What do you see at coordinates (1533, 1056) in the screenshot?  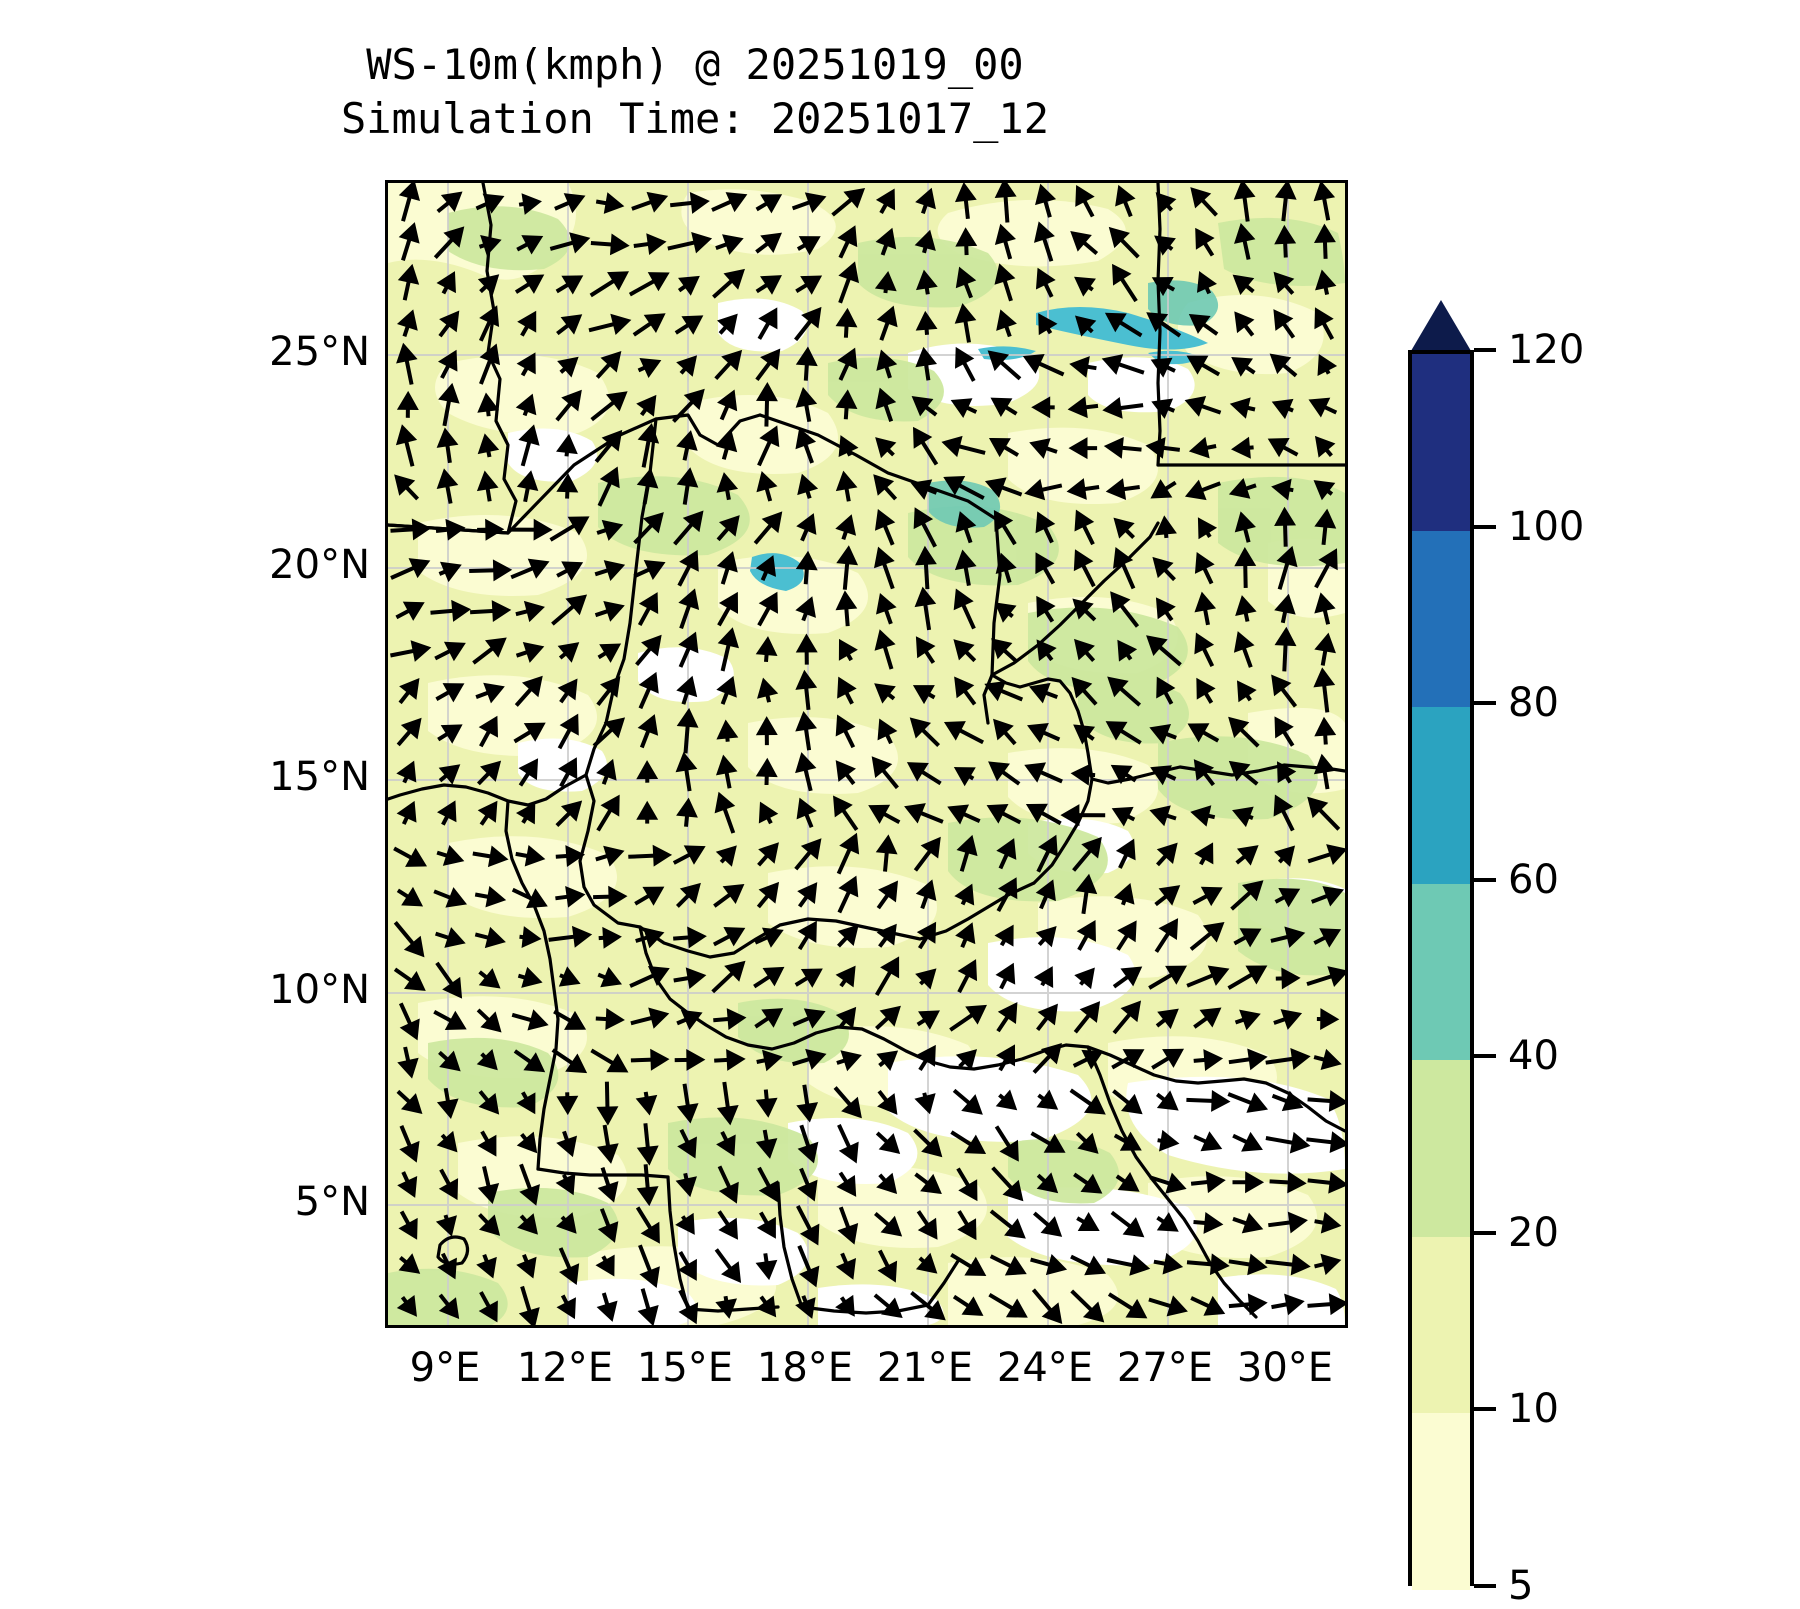 I see `colorbar-tick-label: 40` at bounding box center [1533, 1056].